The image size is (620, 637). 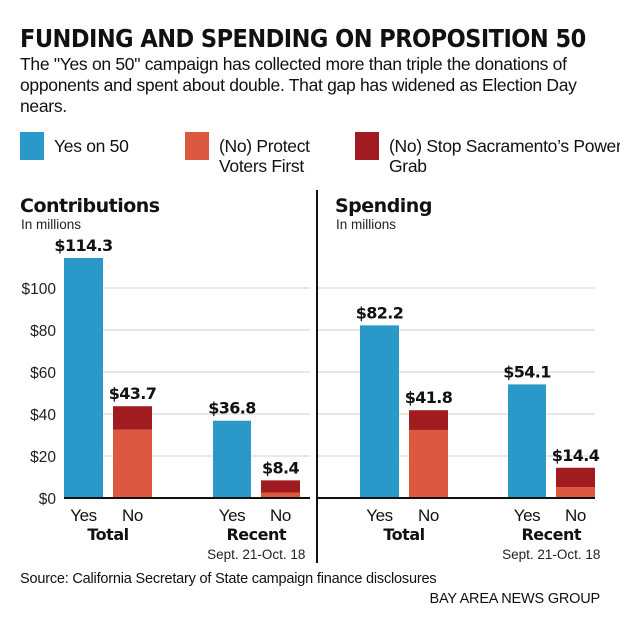 What do you see at coordinates (380, 312) in the screenshot?
I see `spending-value-label: $82.2` at bounding box center [380, 312].